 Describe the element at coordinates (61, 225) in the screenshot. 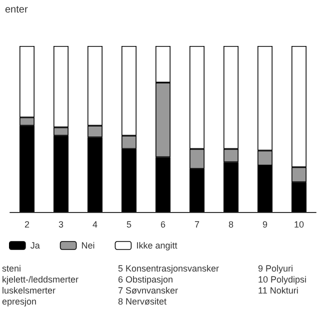

I see `x-tick-label: 3` at that location.